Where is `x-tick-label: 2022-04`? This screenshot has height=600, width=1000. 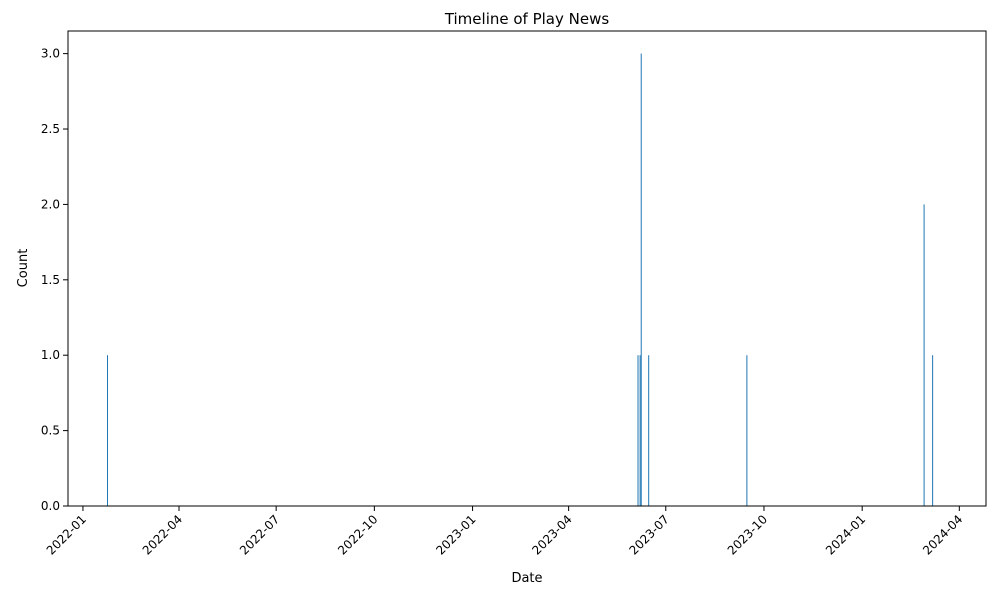 x-tick-label: 2022-04 is located at coordinates (162, 534).